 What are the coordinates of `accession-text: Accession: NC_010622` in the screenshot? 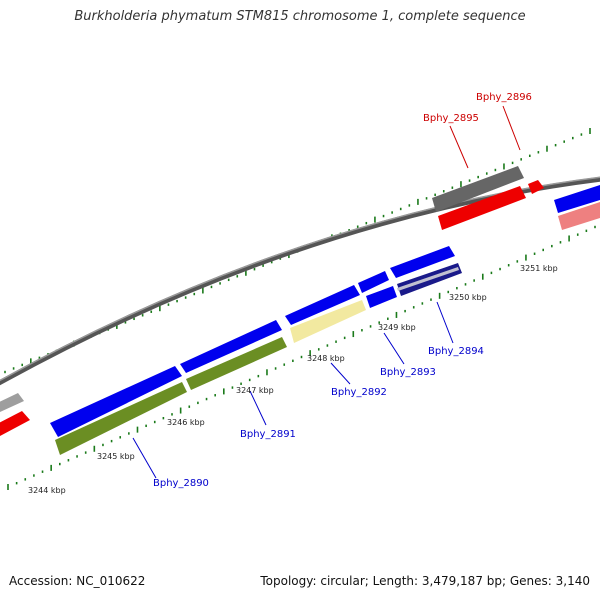 It's located at (77, 581).